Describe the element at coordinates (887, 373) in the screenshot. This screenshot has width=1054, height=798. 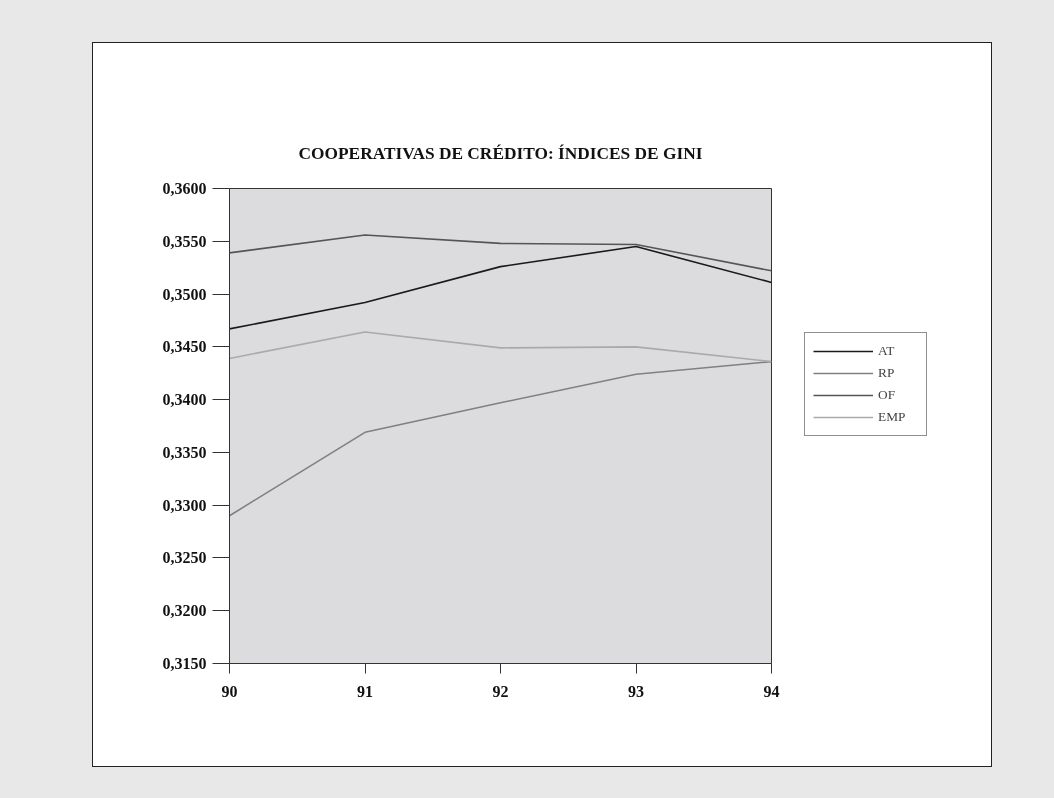
I see `legend-label: RP` at that location.